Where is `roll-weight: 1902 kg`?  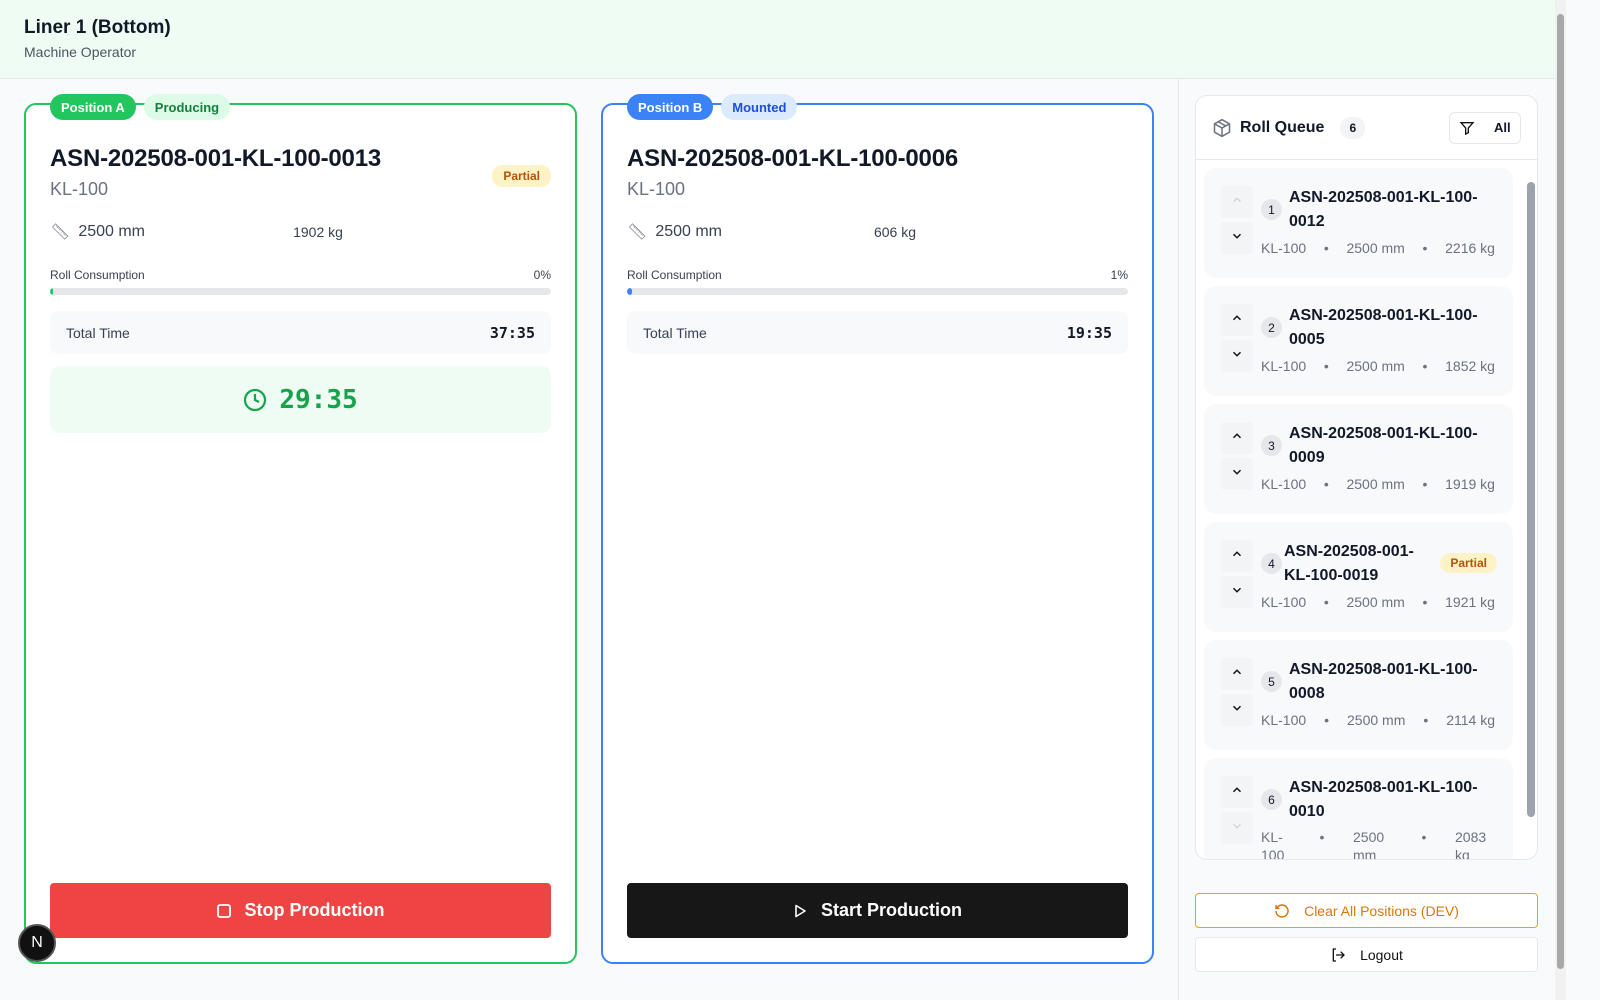
roll-weight: 1902 kg is located at coordinates (318, 232).